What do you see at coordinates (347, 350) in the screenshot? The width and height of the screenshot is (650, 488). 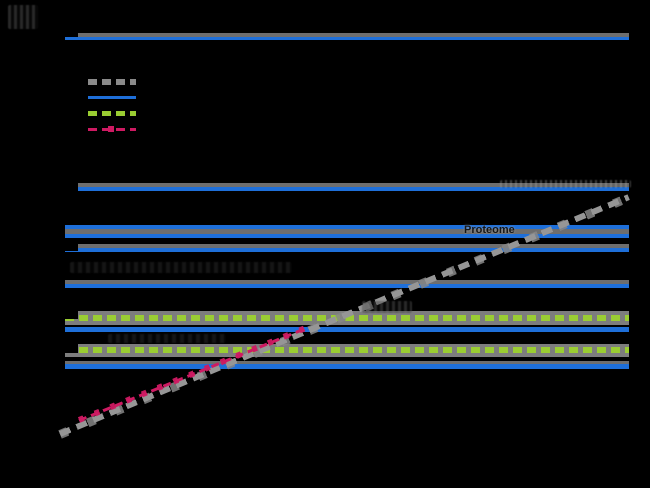 I see `green-dashed-reference-line` at bounding box center [347, 350].